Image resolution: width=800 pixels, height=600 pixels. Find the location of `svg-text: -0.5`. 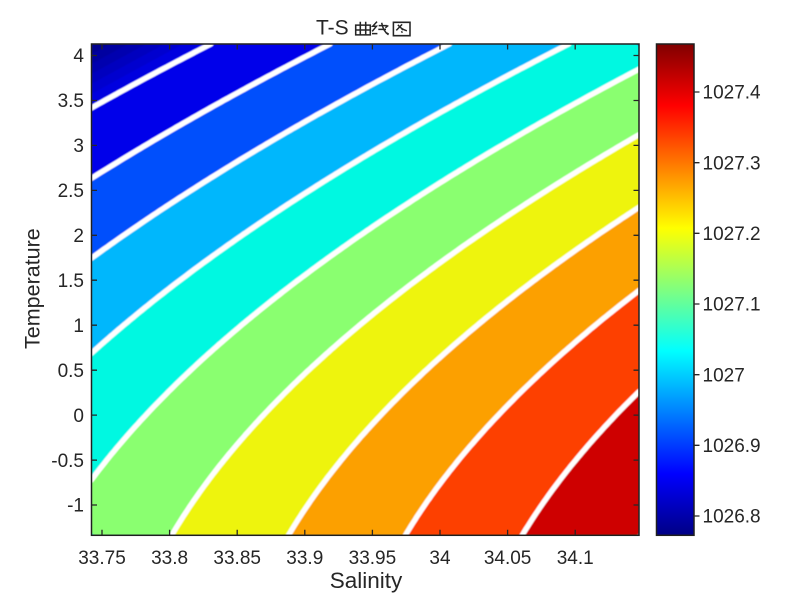

svg-text: -0.5 is located at coordinates (67, 461).